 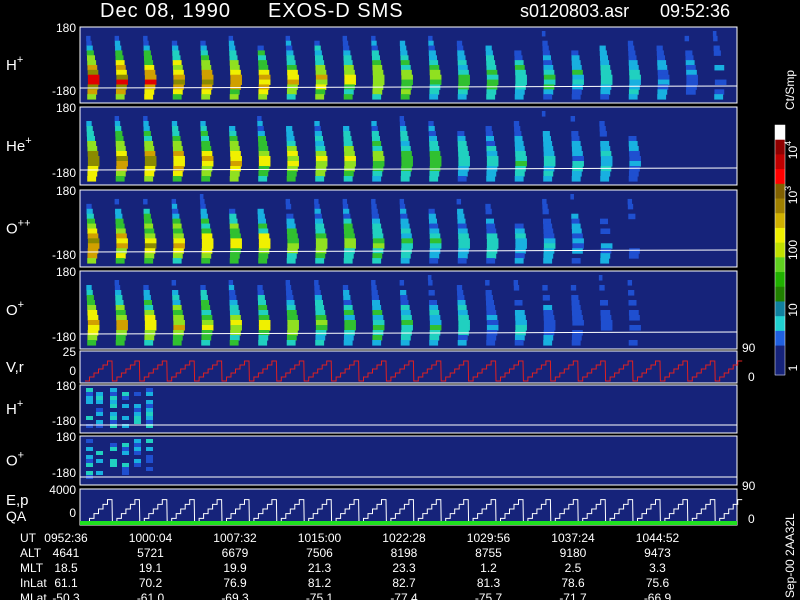 What do you see at coordinates (780, 368) in the screenshot?
I see `colorbar-cell` at bounding box center [780, 368].